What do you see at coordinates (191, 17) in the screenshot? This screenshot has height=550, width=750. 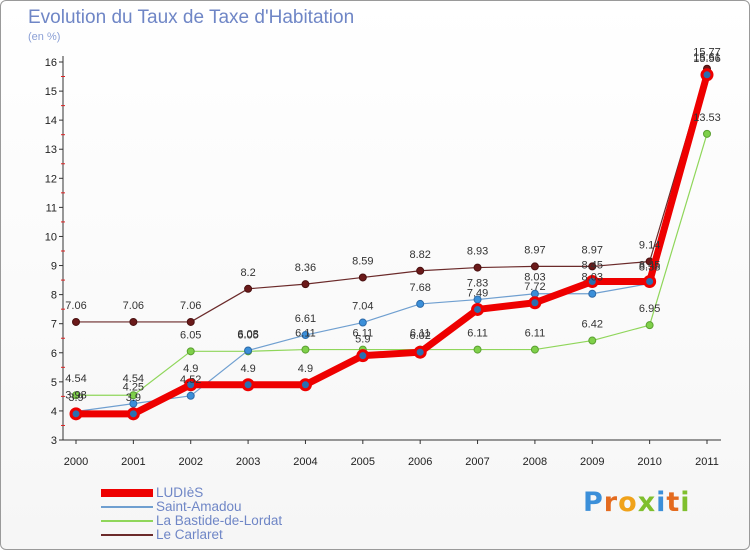 I see `chart-title: Evolution du Taux de Taxe d'Habitation` at bounding box center [191, 17].